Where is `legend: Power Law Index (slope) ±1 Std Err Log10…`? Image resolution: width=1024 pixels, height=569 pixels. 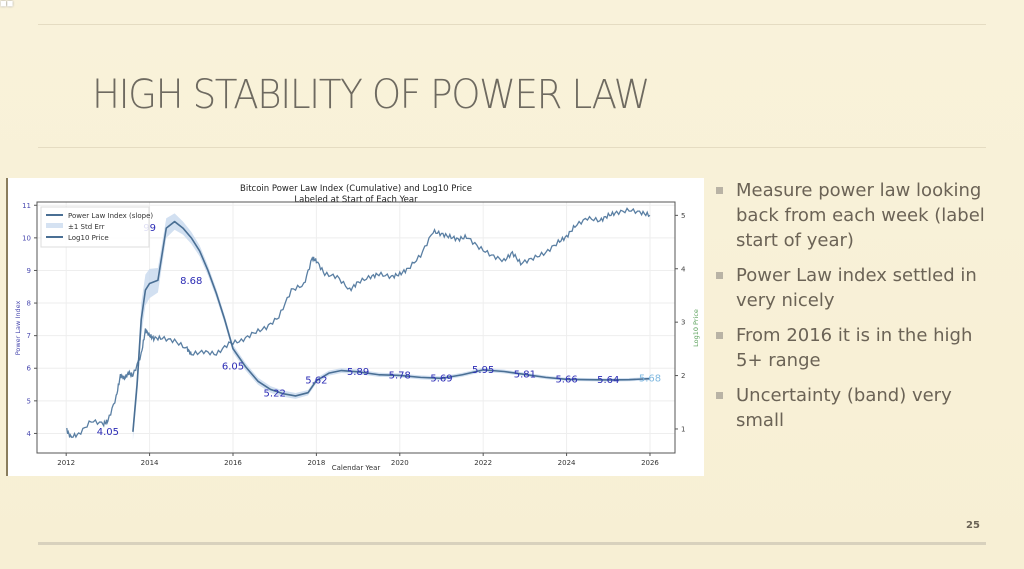 legend: Power Law Index (slope) ±1 Std Err Log10… is located at coordinates (96, 227).